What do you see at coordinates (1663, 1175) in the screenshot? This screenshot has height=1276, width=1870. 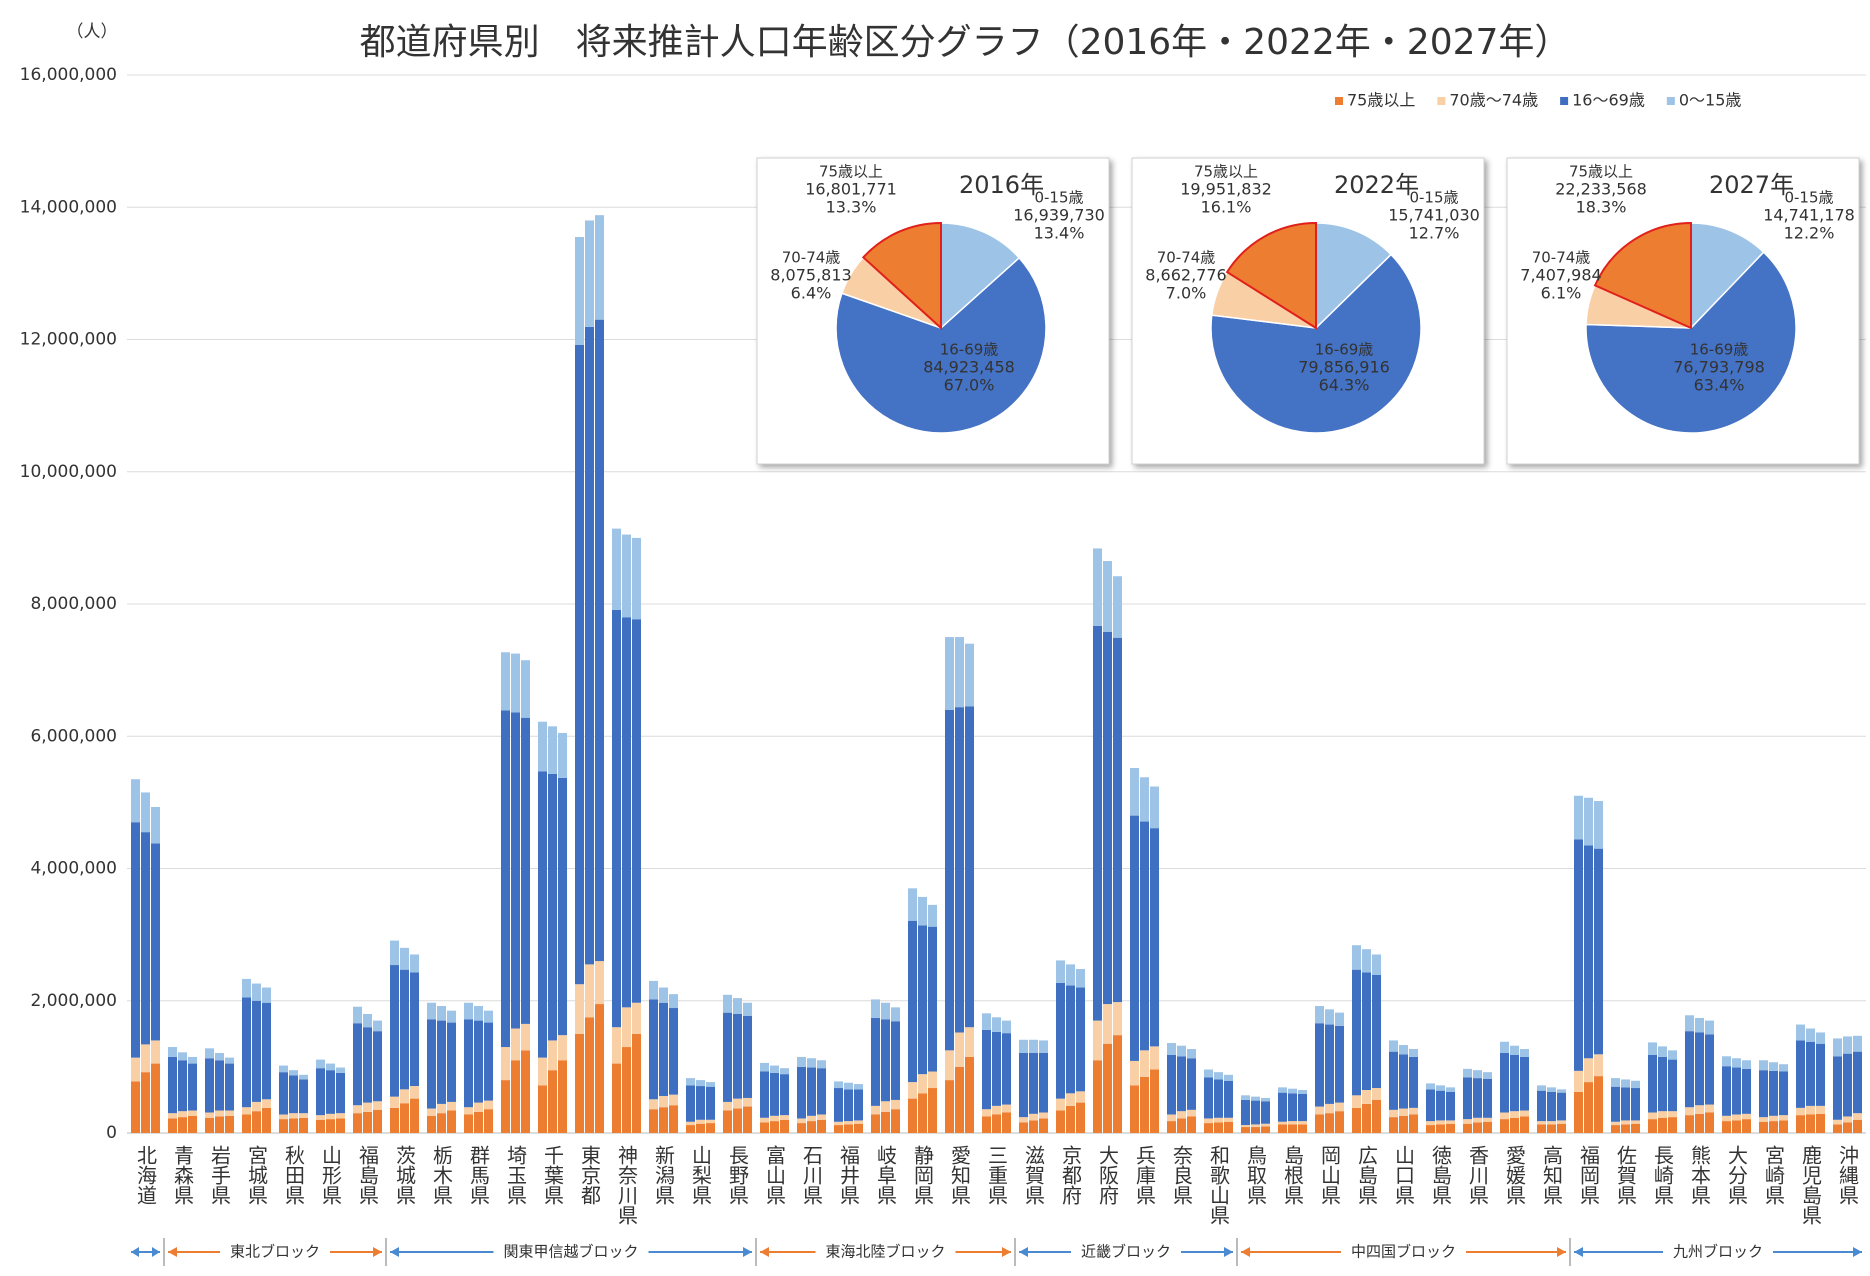 I see `x-tick-label: 長崎県` at bounding box center [1663, 1175].